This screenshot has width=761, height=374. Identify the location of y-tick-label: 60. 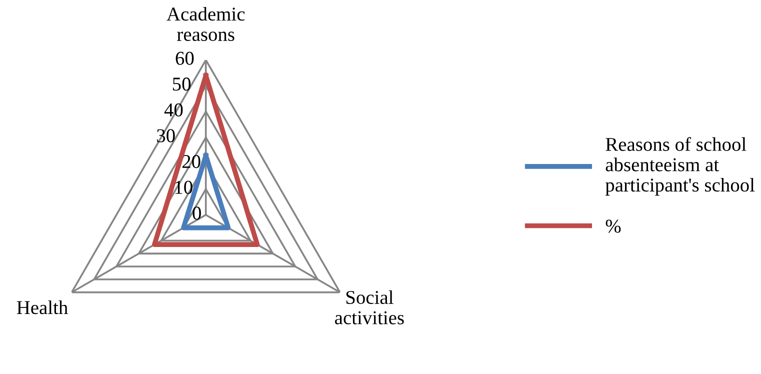
(185, 58).